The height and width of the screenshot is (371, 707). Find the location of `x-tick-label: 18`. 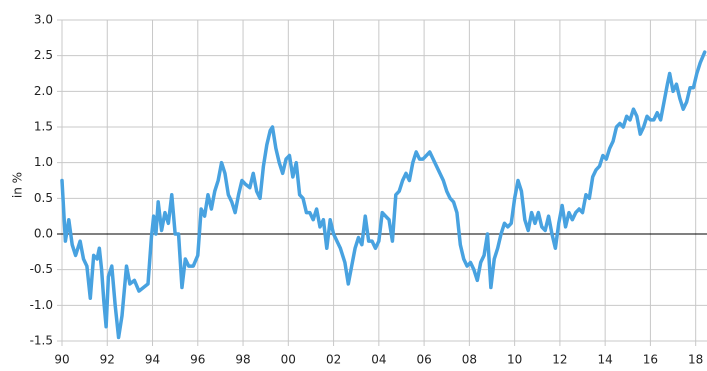

x-tick-label: 18 is located at coordinates (695, 360).